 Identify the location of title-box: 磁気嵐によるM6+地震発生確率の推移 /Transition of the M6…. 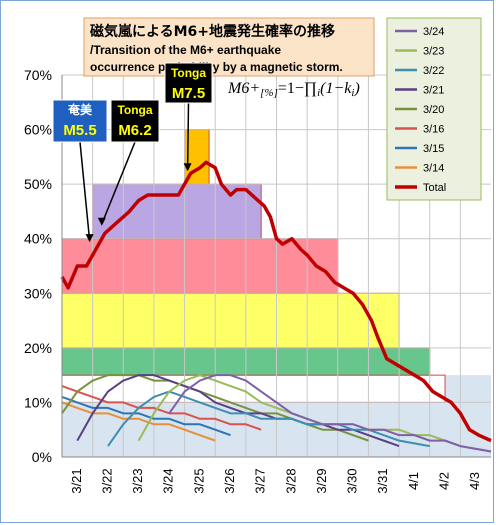
(229, 47).